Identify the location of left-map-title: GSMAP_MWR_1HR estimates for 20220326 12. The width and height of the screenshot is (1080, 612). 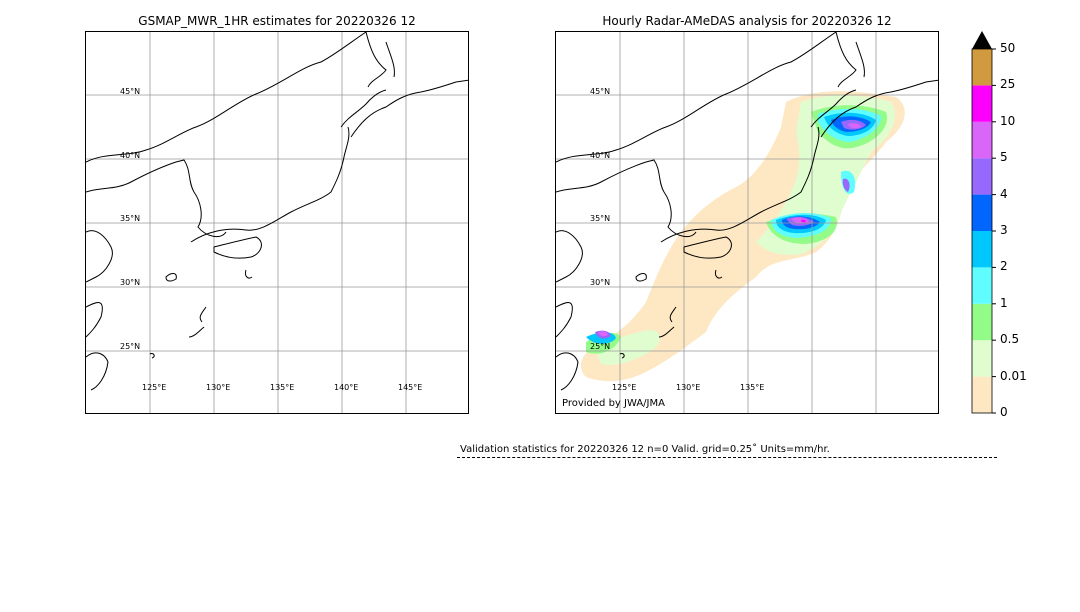
(277, 21).